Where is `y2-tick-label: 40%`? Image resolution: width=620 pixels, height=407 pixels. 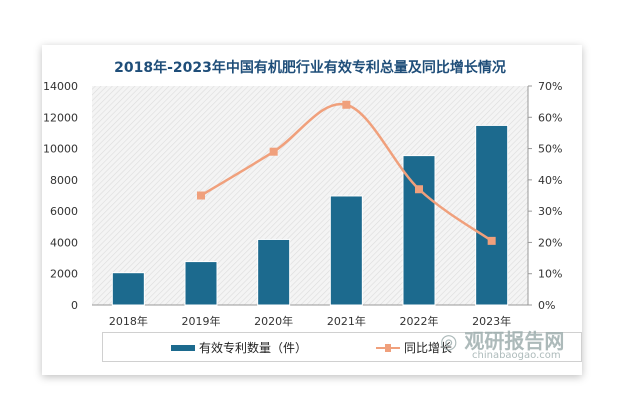 y2-tick-label: 40% is located at coordinates (550, 180).